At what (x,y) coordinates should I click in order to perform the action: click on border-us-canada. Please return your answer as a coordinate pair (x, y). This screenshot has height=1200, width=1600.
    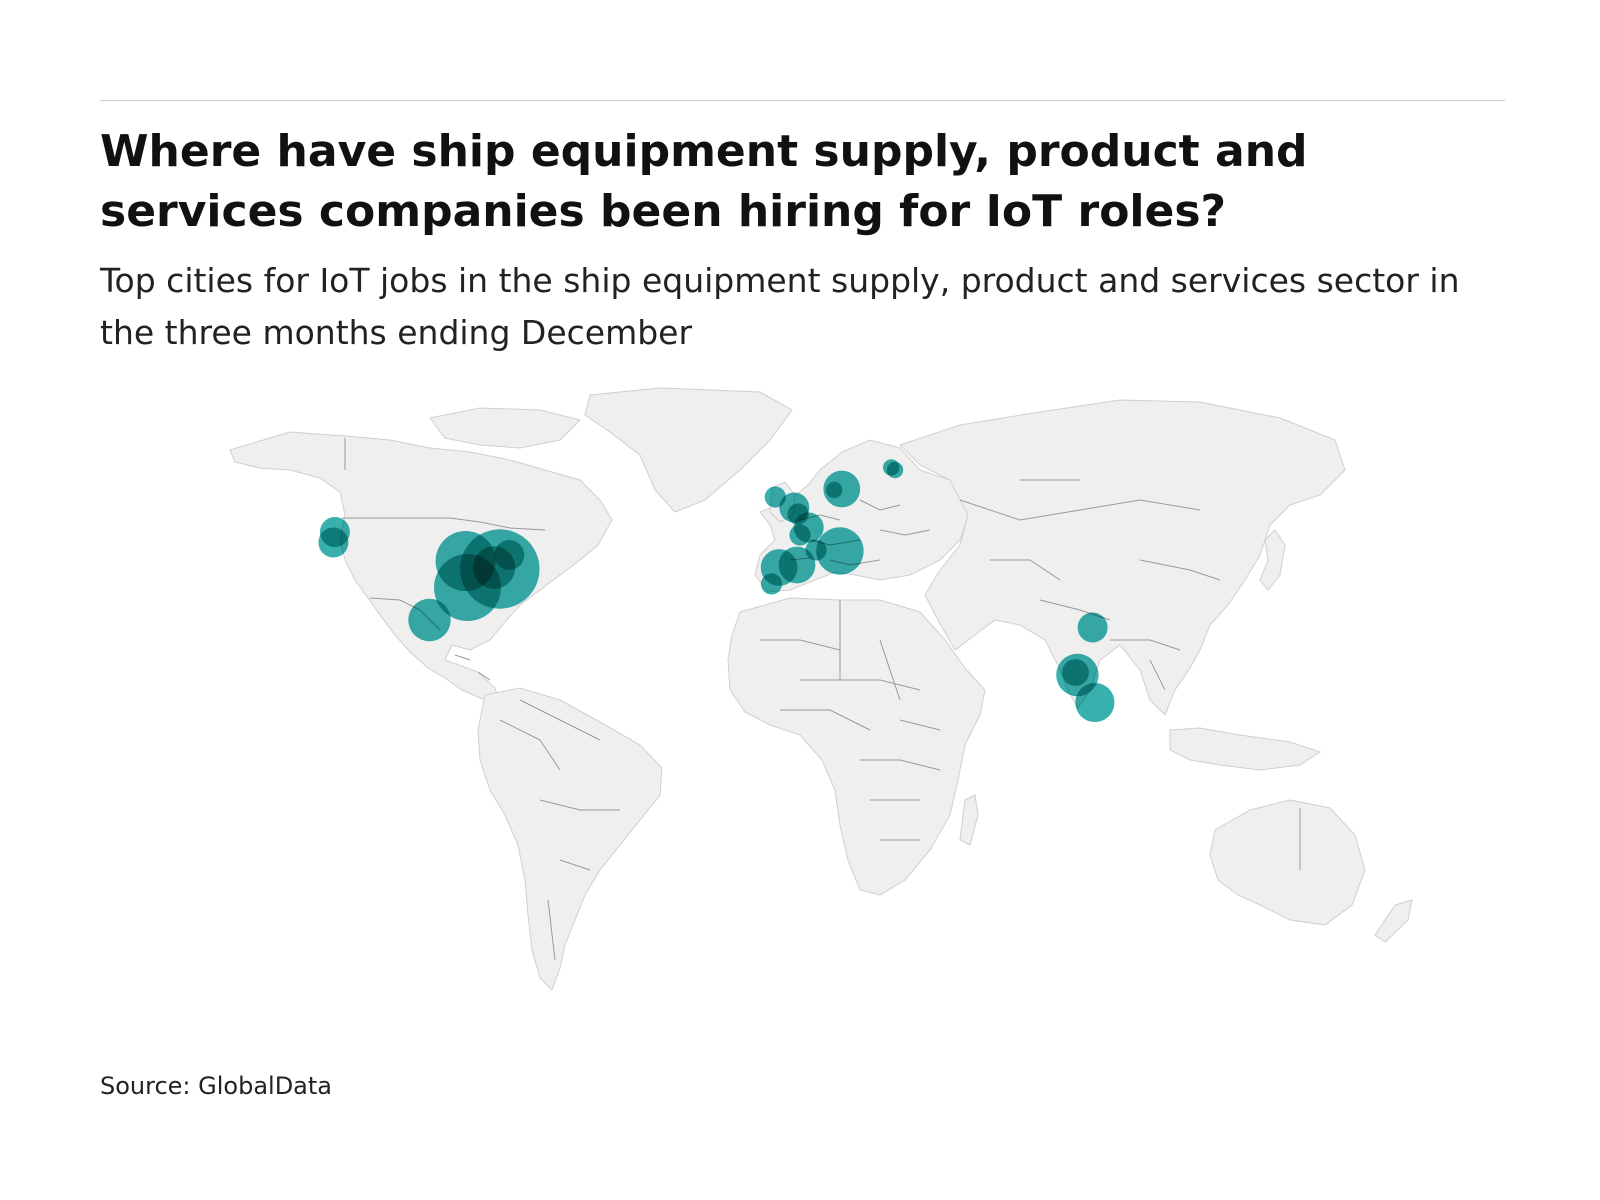
    Looking at the image, I should click on (444, 524).